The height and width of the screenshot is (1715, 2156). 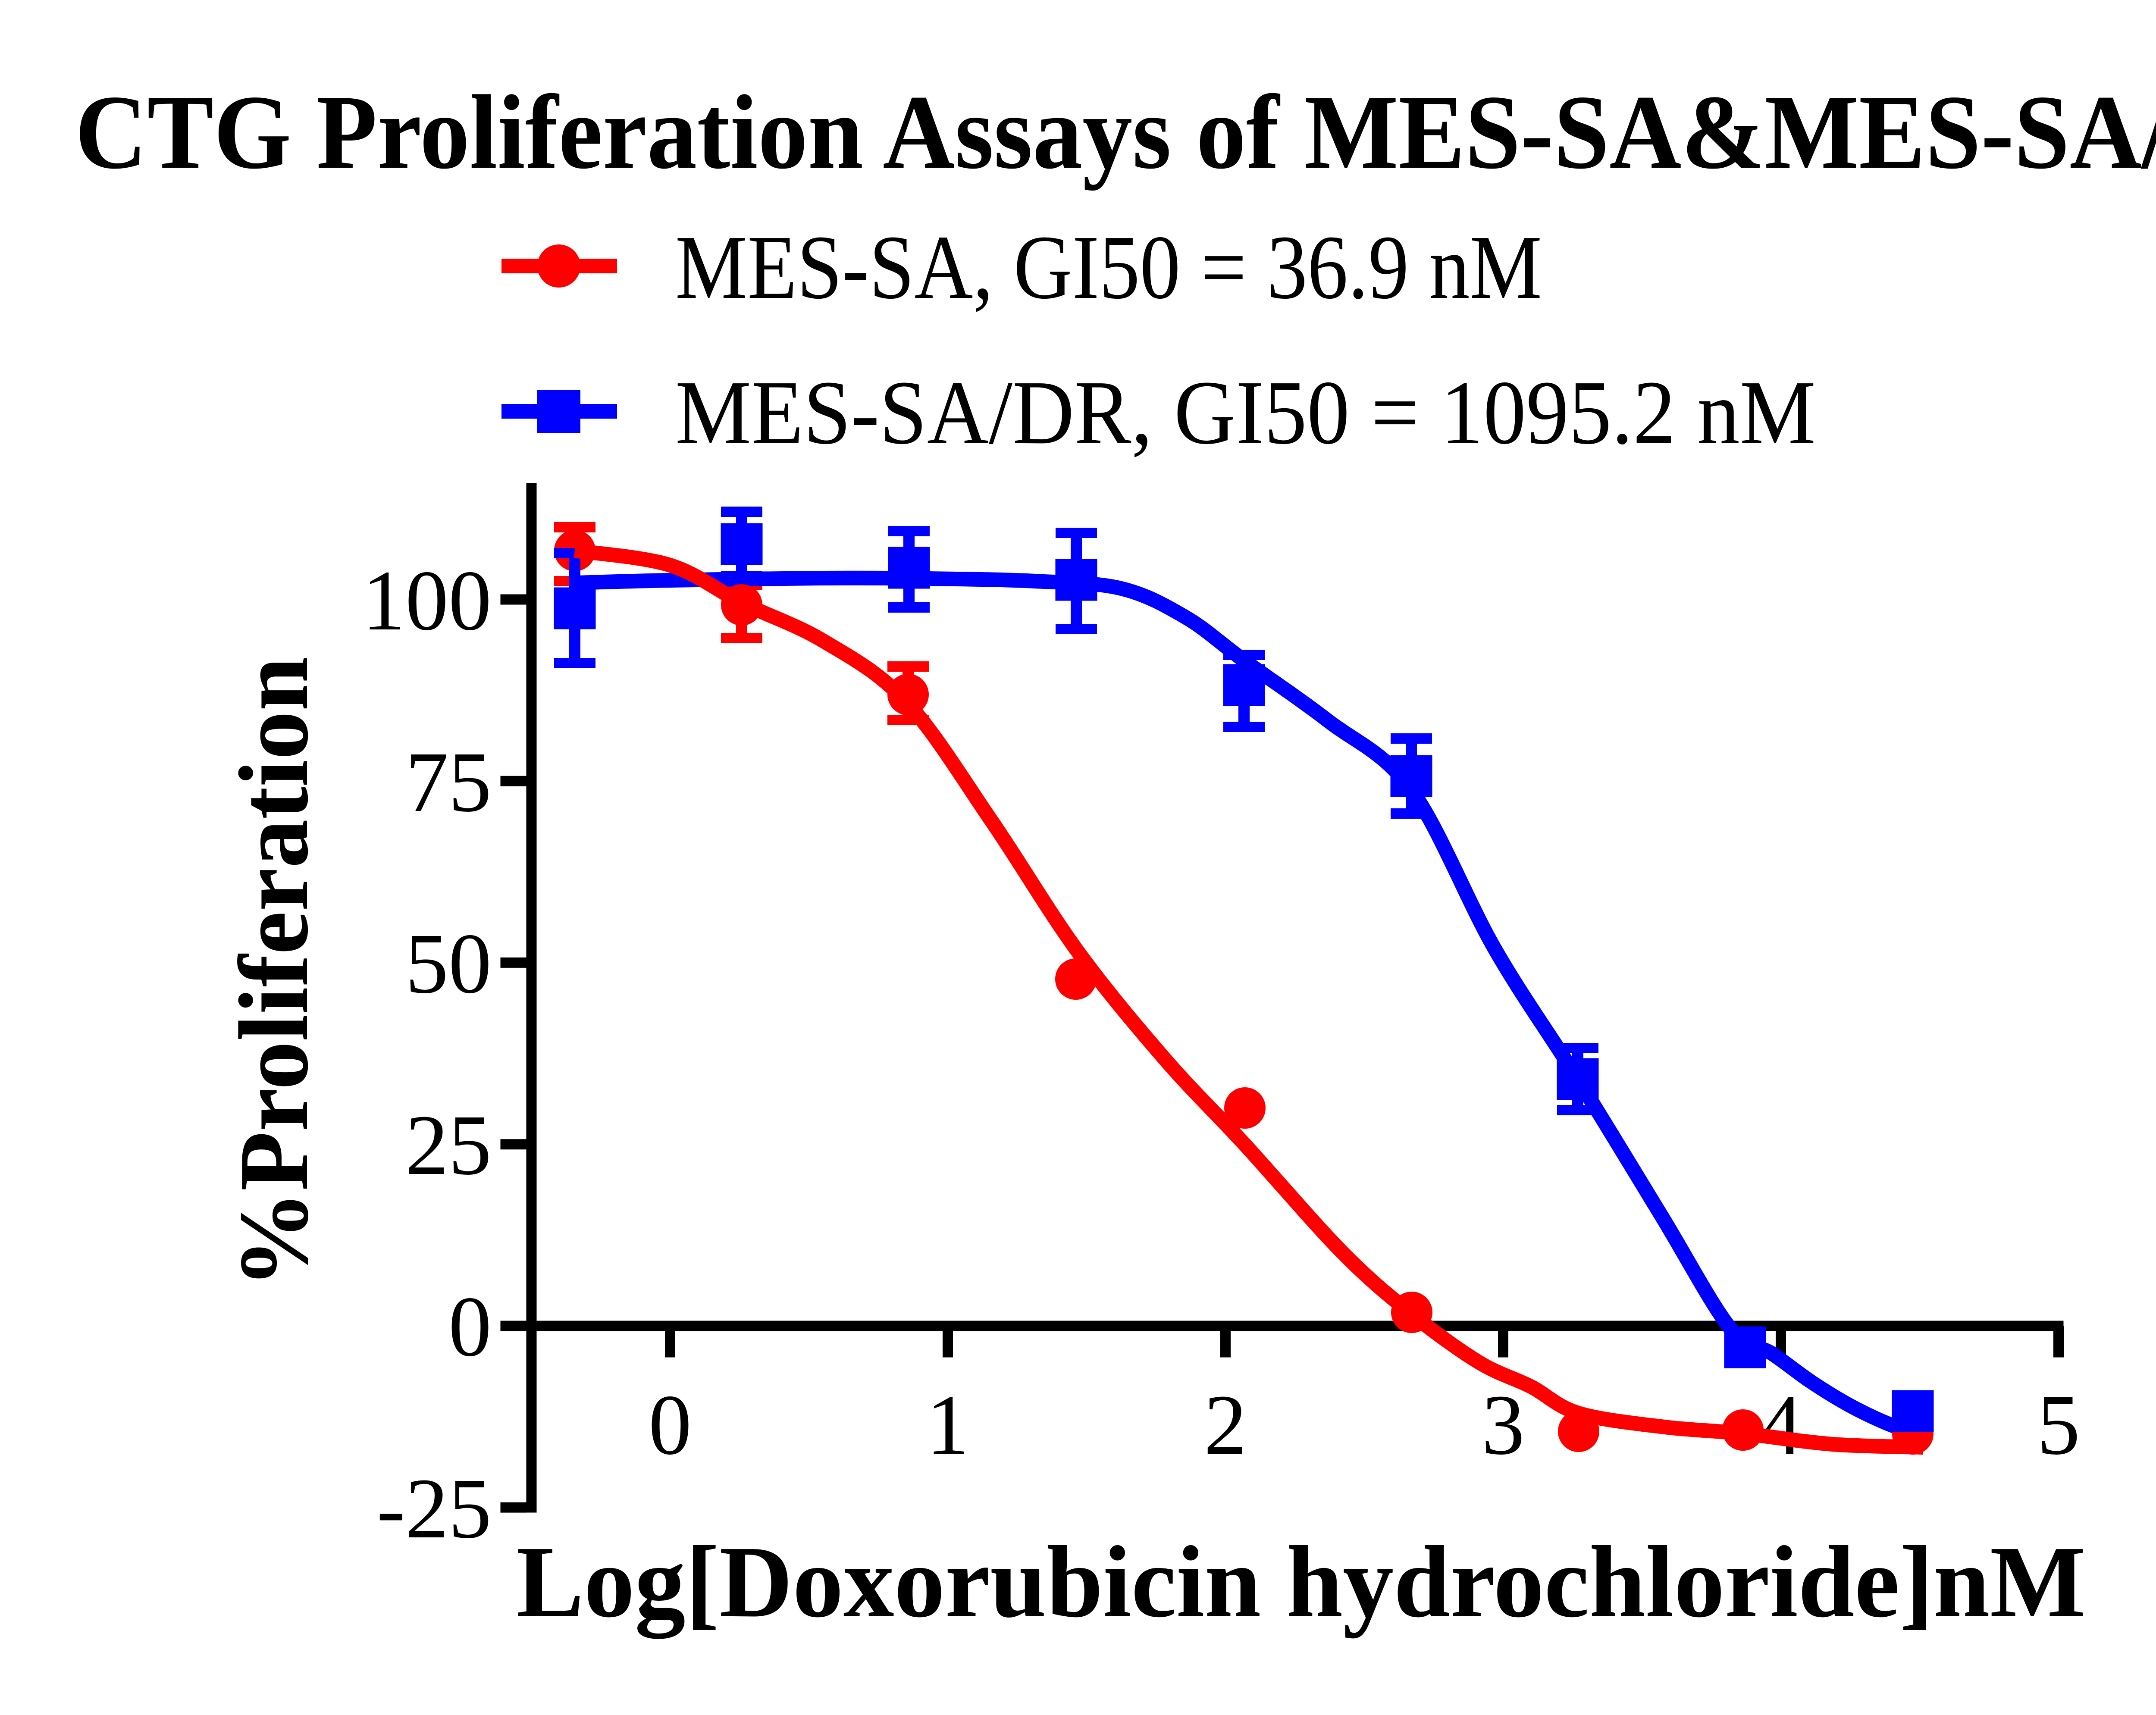 I want to click on svg-text: %Proliferation, so click(x=274, y=973).